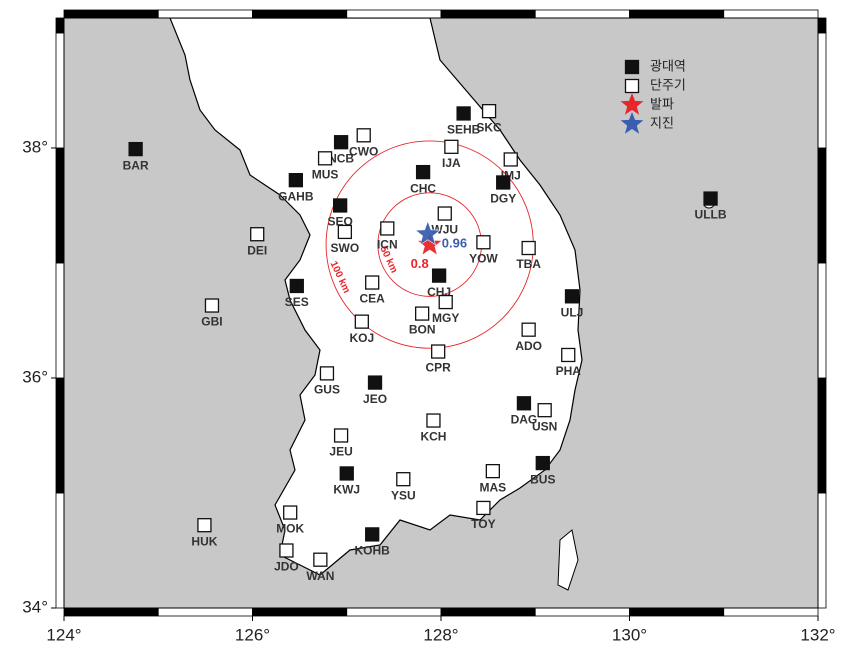  What do you see at coordinates (345, 248) in the screenshot?
I see `station-label: SWO` at bounding box center [345, 248].